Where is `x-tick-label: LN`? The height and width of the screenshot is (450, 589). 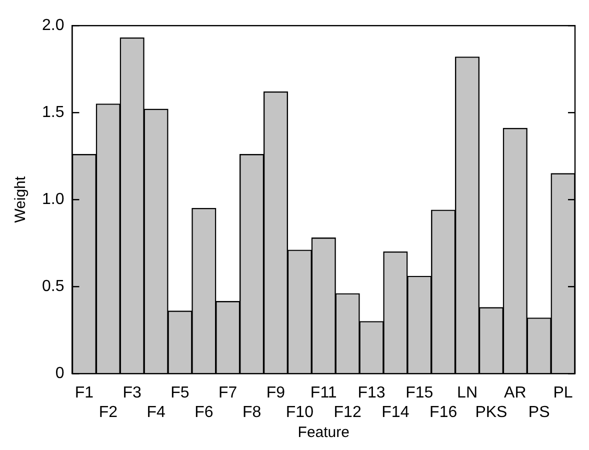
x-tick-label: LN is located at coordinates (467, 393).